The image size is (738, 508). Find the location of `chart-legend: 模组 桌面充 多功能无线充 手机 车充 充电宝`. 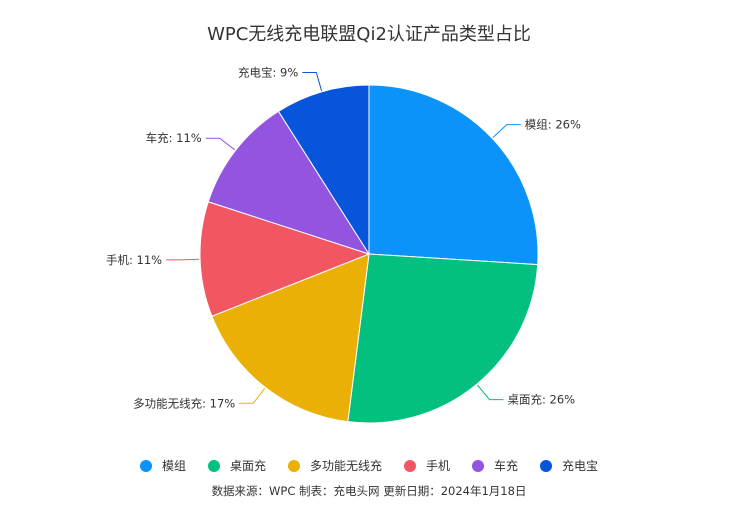

chart-legend: 模组 桌面充 多功能无线充 手机 车充 充电宝 is located at coordinates (369, 465).